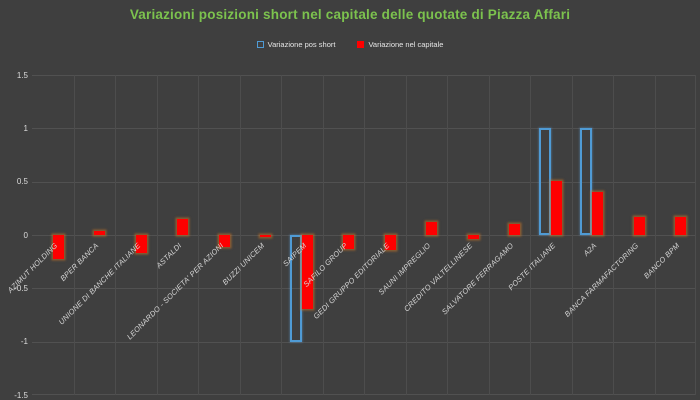 The width and height of the screenshot is (700, 400). Describe the element at coordinates (301, 44) in the screenshot. I see `legend-label-pos-short: Variazione pos short` at that location.